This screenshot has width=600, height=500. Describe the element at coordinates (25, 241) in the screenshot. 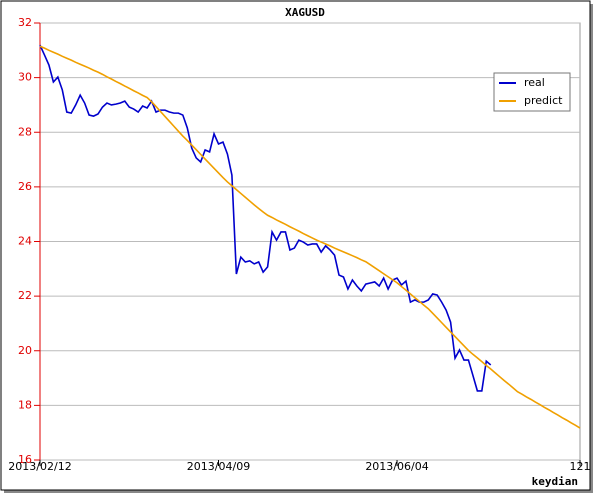

I see `y-tick-label: 24` at that location.